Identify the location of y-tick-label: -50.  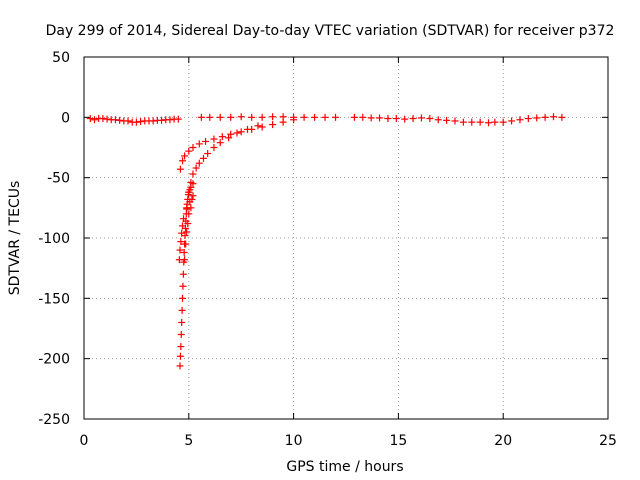
(58, 179).